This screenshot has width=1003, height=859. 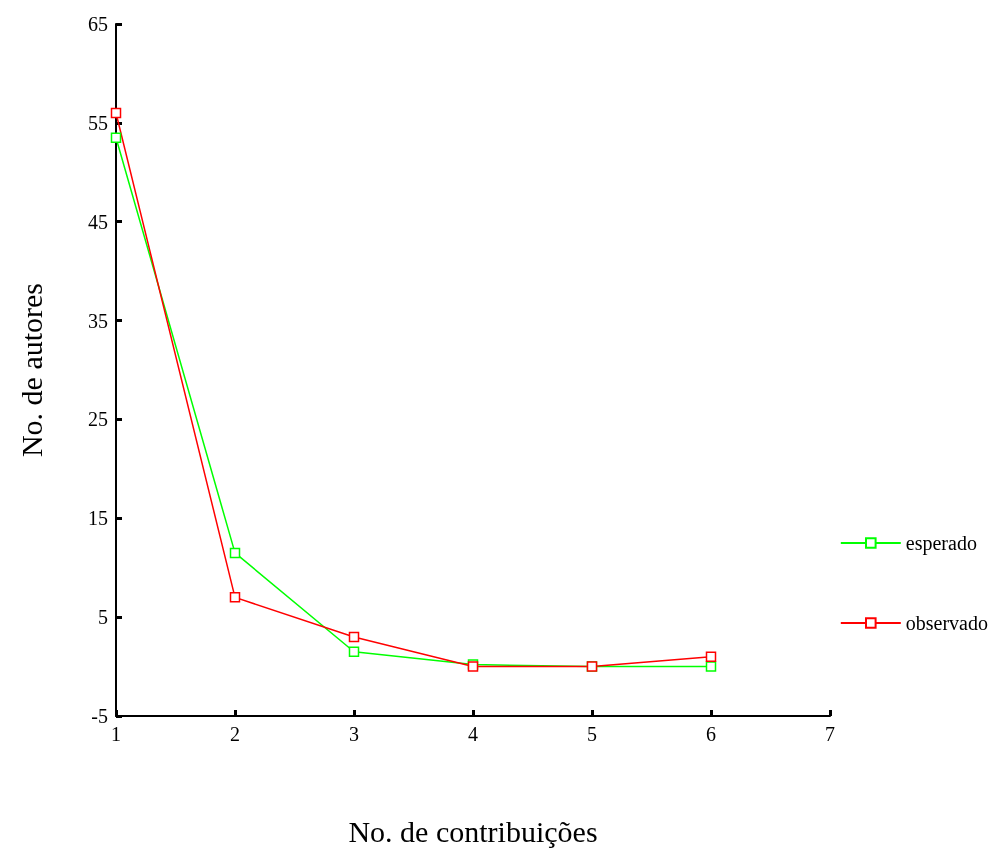 I want to click on y-tick-label: 55, so click(x=98, y=122).